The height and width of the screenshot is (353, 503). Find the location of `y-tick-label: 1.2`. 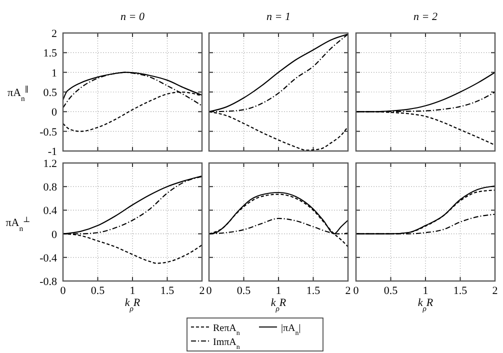

y-tick-label: 1.2 is located at coordinates (50, 164).